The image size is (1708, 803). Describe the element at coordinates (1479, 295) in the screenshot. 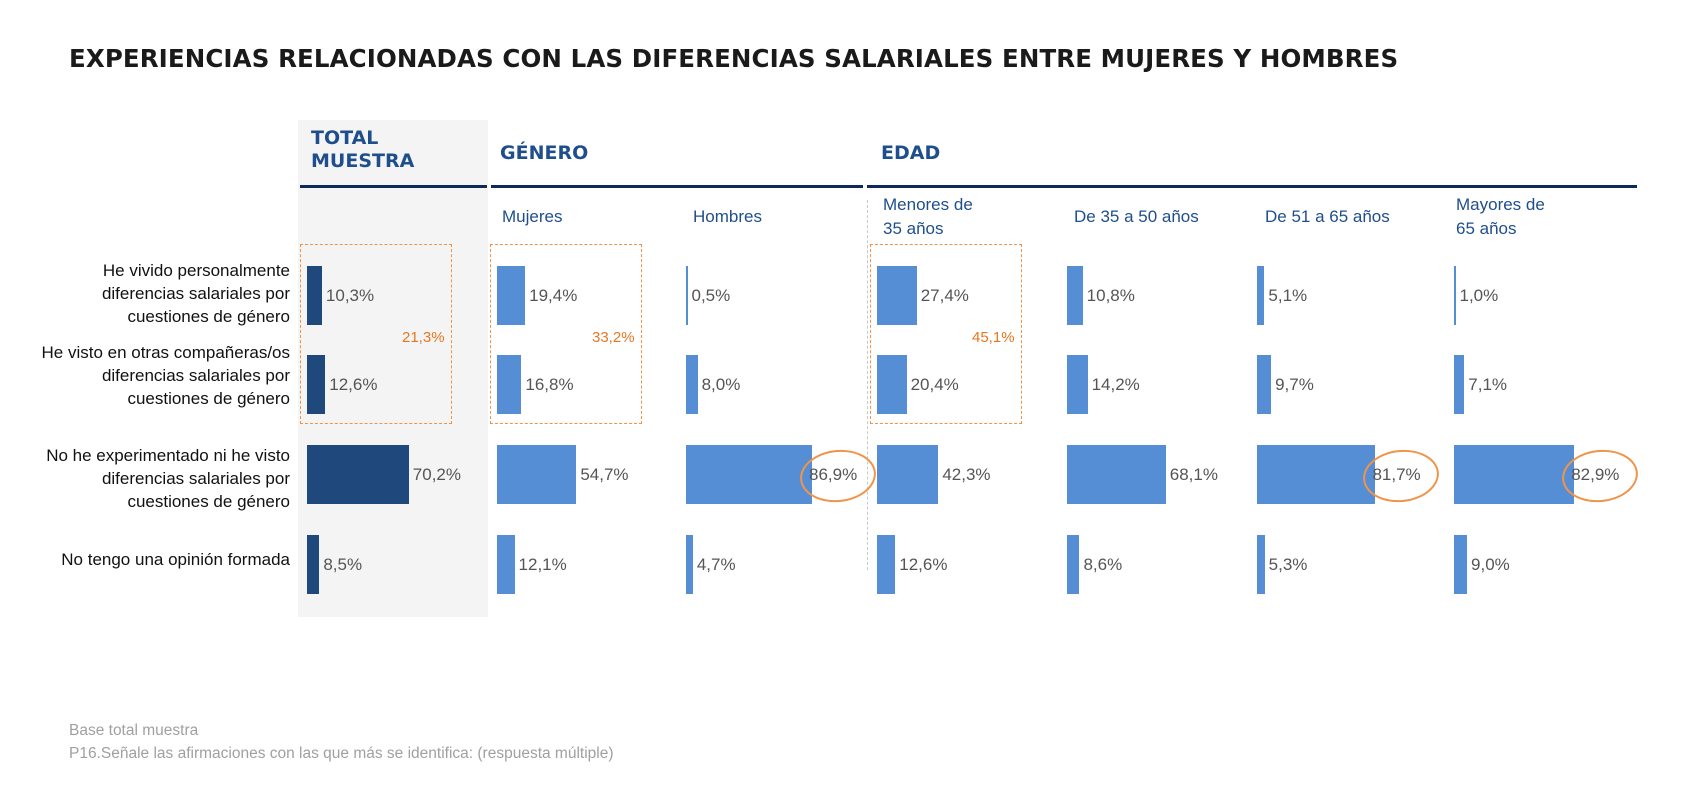

I see `value-label-mayores-de-65-anos-0: 1,0%` at that location.